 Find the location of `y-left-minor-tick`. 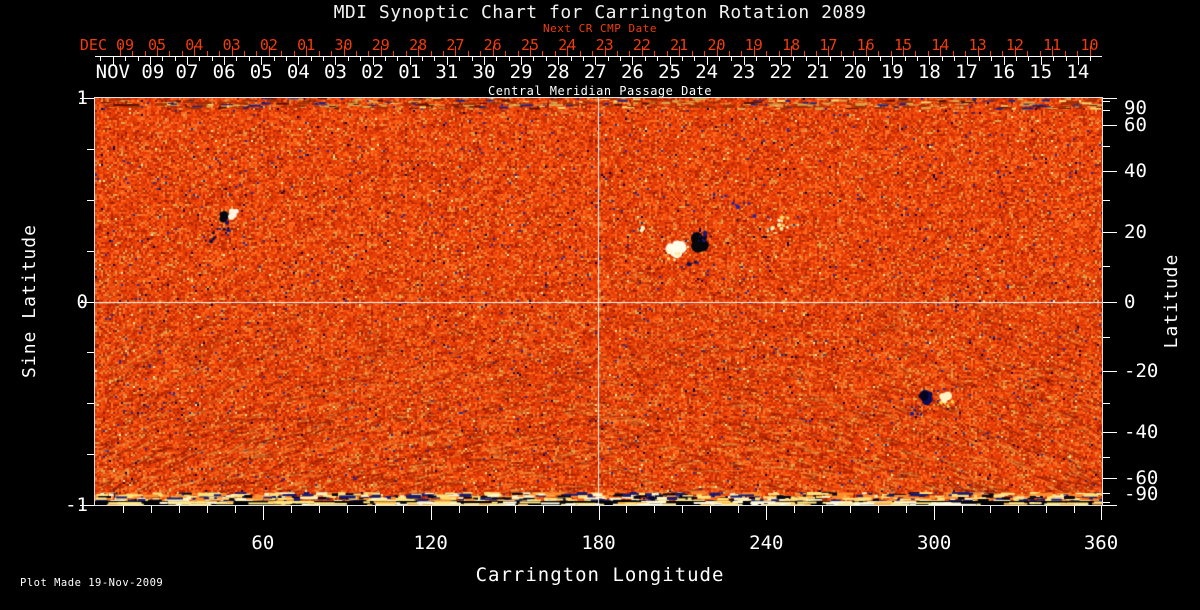

y-left-minor-tick is located at coordinates (91, 353).